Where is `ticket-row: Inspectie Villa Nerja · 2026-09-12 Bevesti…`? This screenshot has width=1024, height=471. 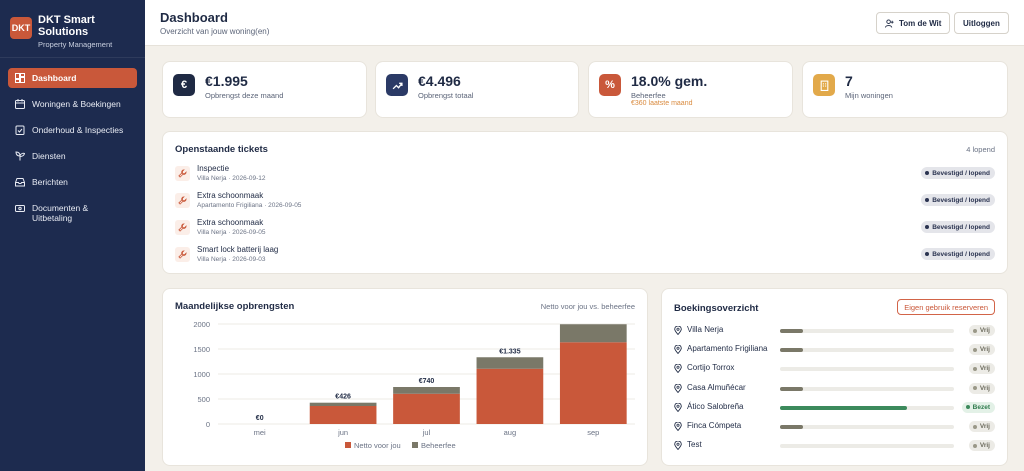 ticket-row: Inspectie Villa Nerja · 2026-09-12 Bevesti… is located at coordinates (585, 175).